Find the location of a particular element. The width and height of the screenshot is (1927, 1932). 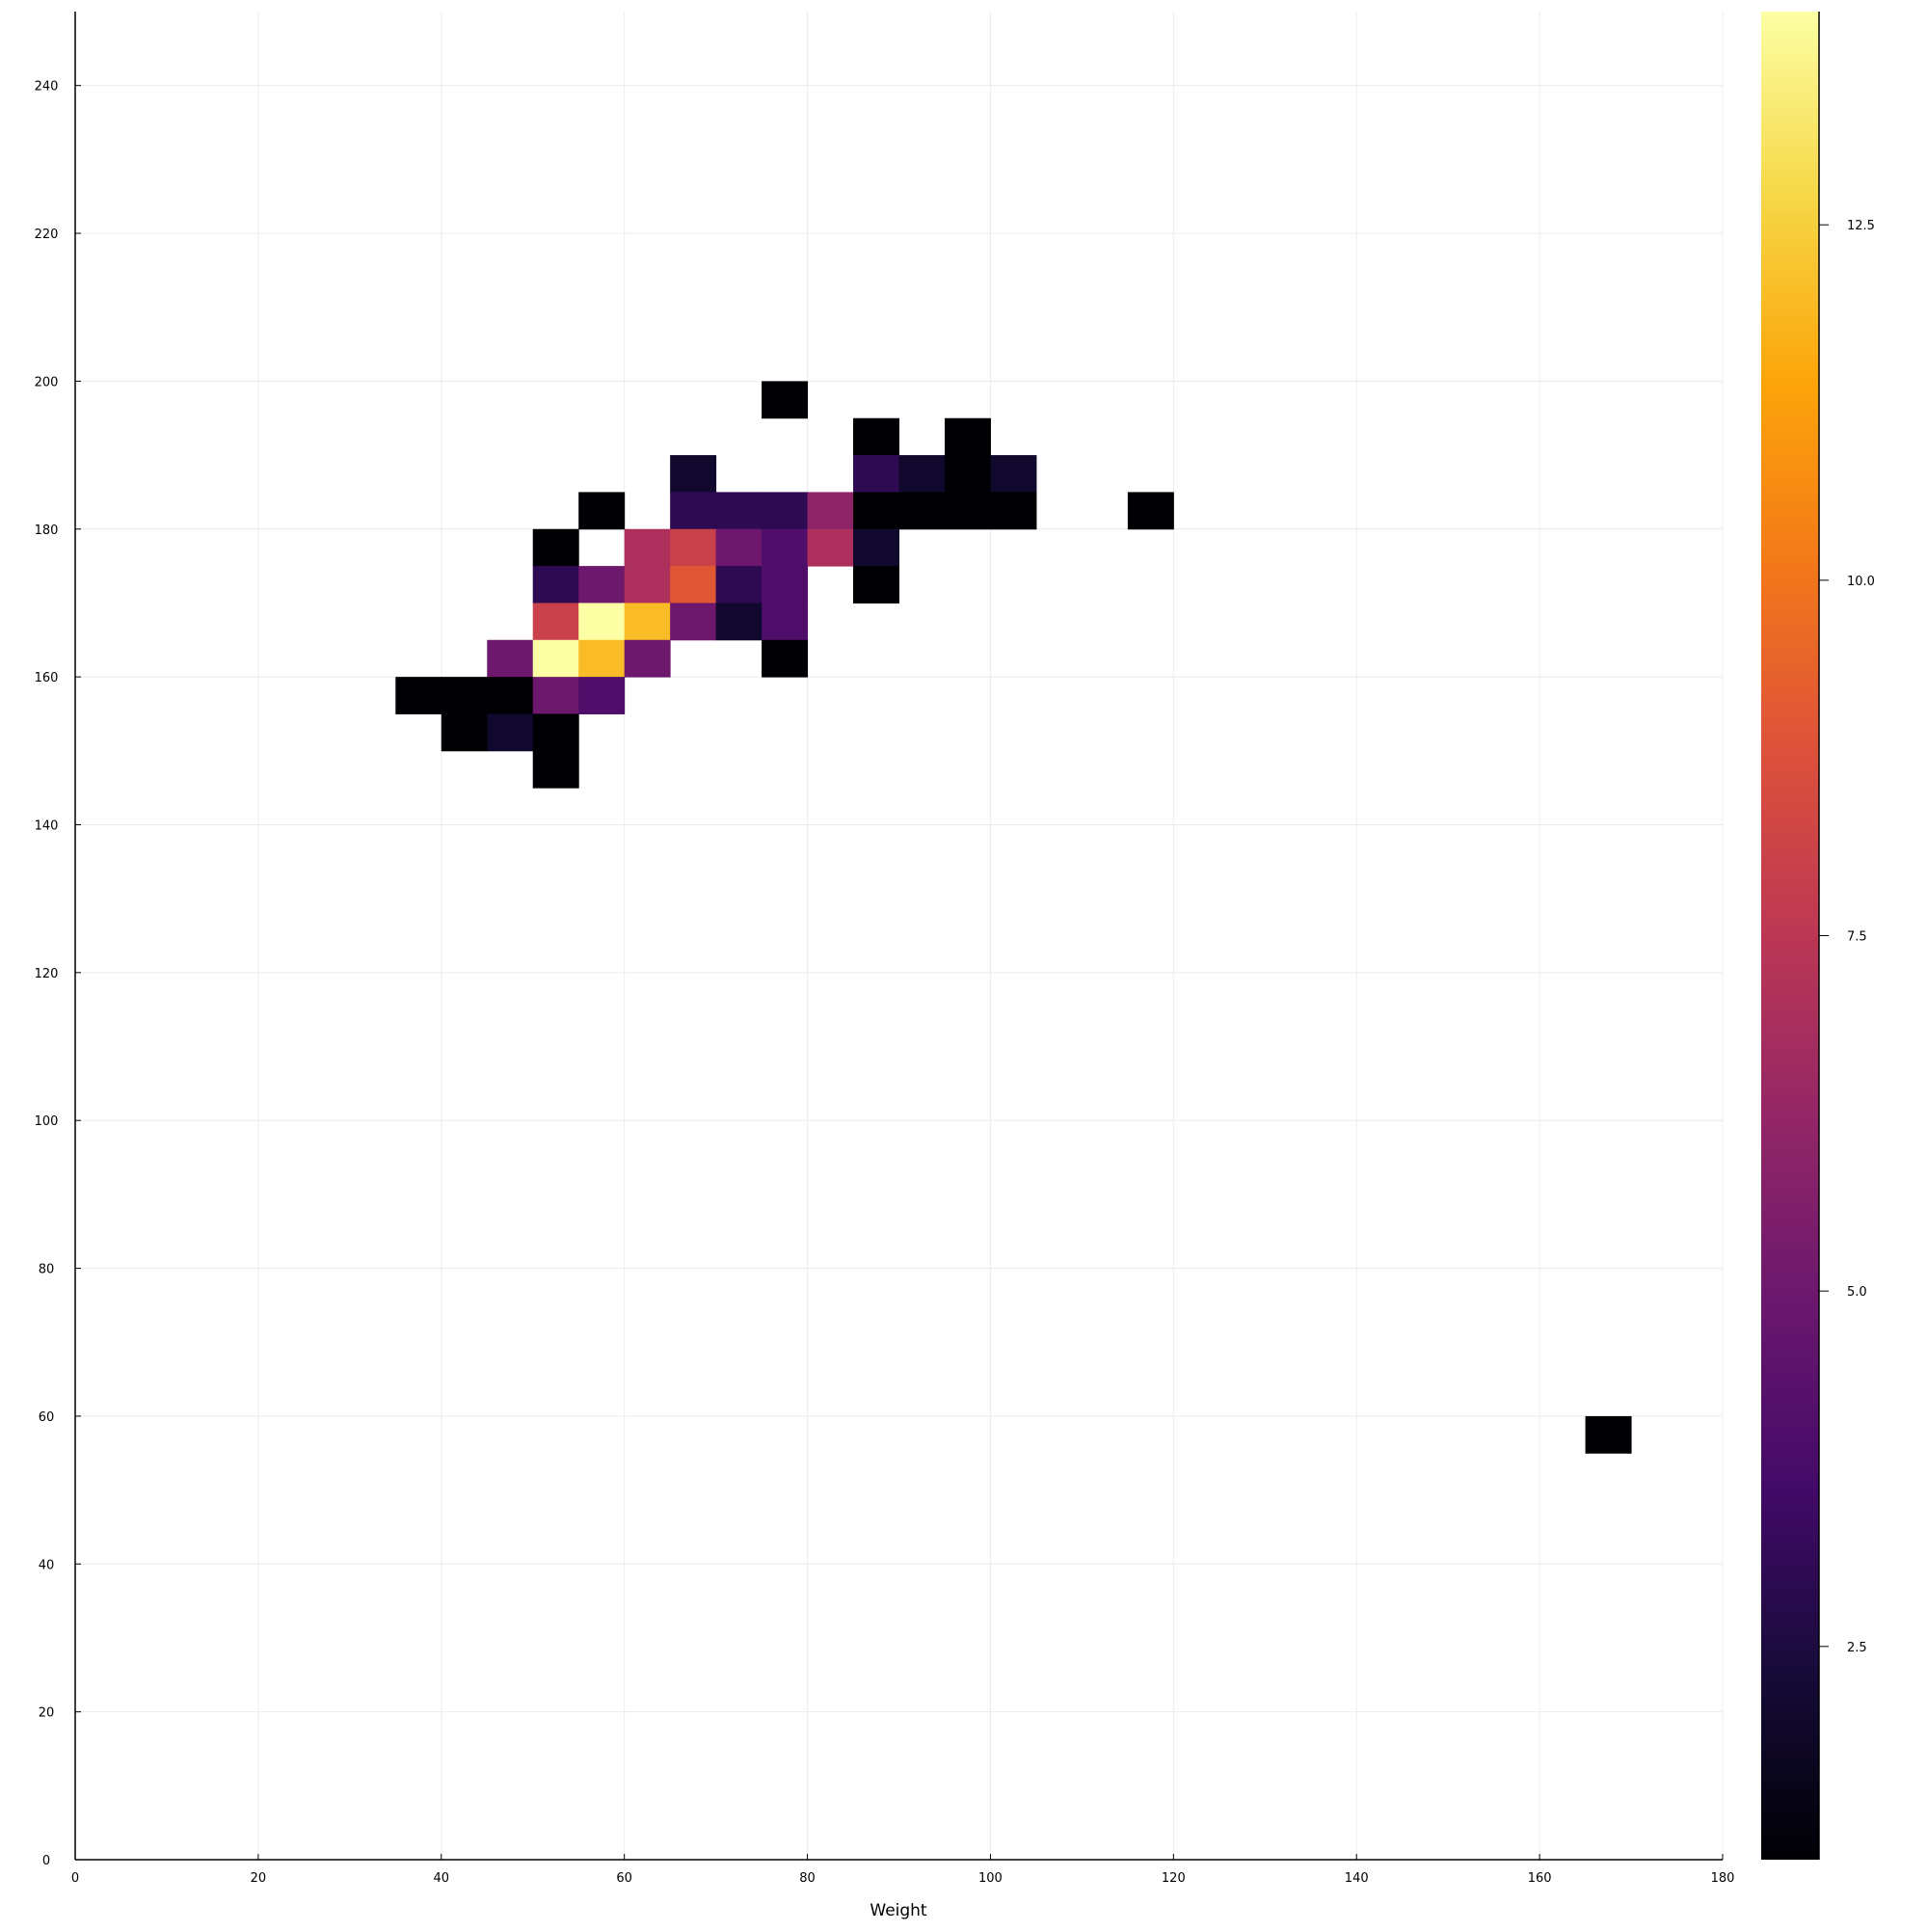

y-tick-label: 80 is located at coordinates (47, 1270).